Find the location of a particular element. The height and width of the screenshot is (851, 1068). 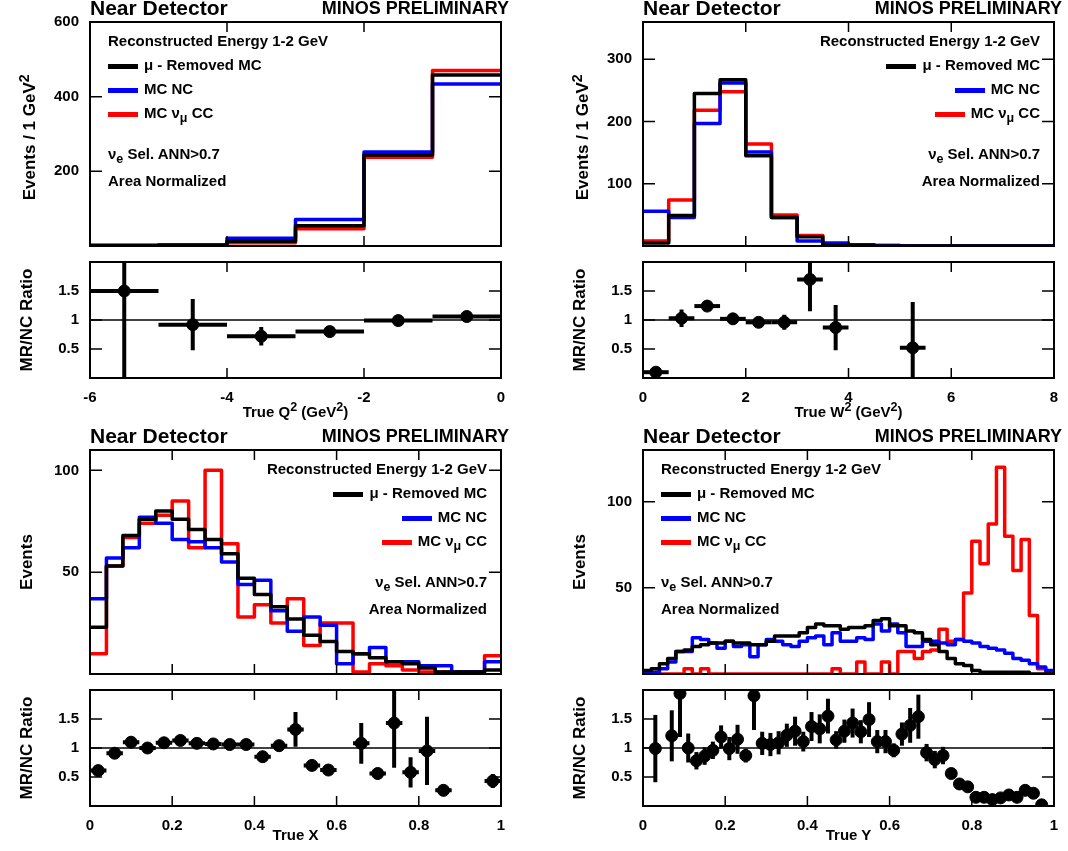

x-tick-label: 6 is located at coordinates (951, 397).